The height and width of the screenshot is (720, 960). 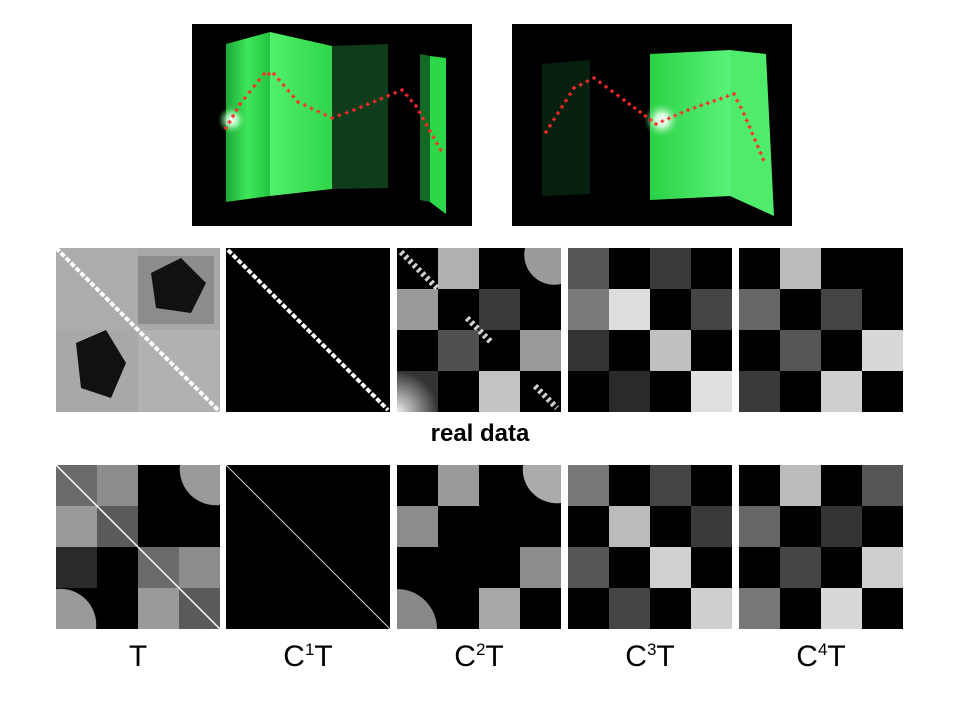 I want to click on column-label-C3T: C3T, so click(x=650, y=656).